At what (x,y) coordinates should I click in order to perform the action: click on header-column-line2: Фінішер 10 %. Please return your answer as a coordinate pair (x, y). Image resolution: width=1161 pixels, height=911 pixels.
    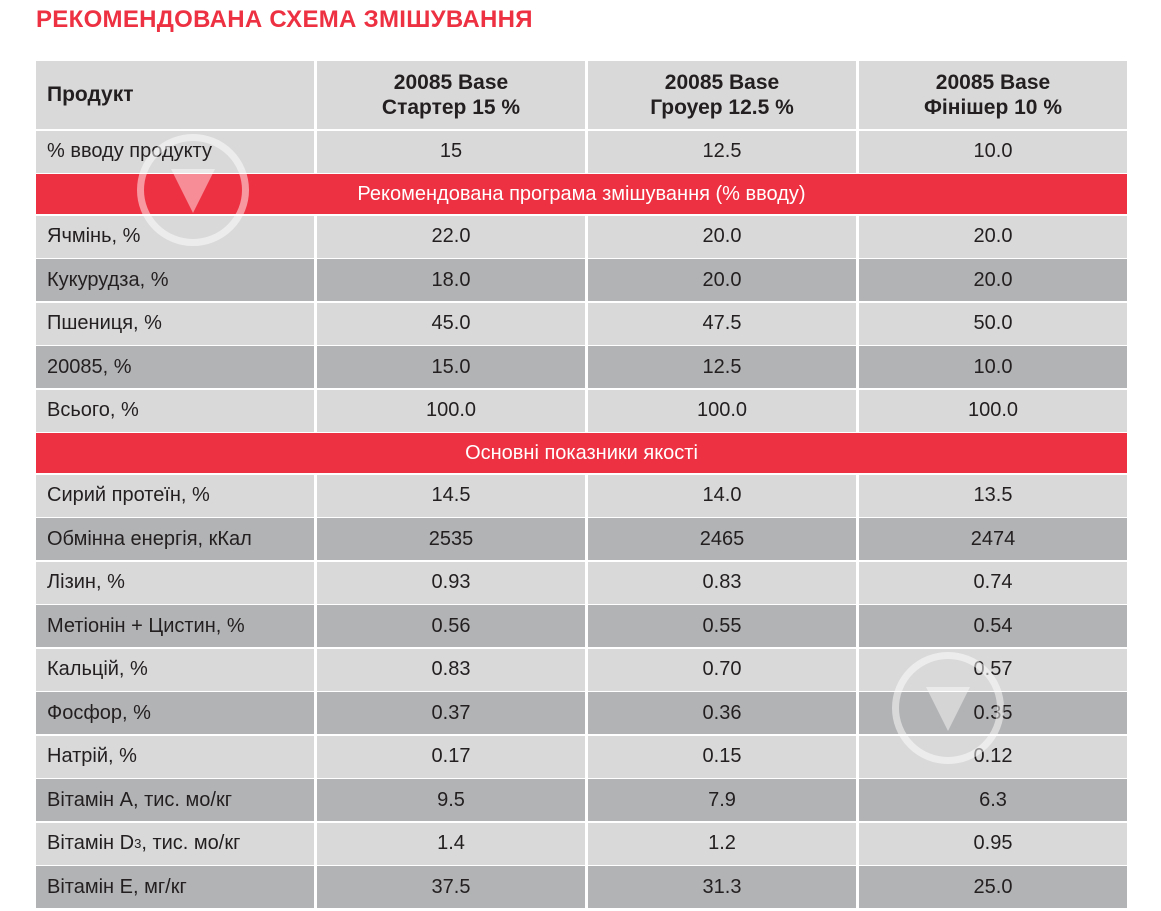
    Looking at the image, I should click on (993, 107).